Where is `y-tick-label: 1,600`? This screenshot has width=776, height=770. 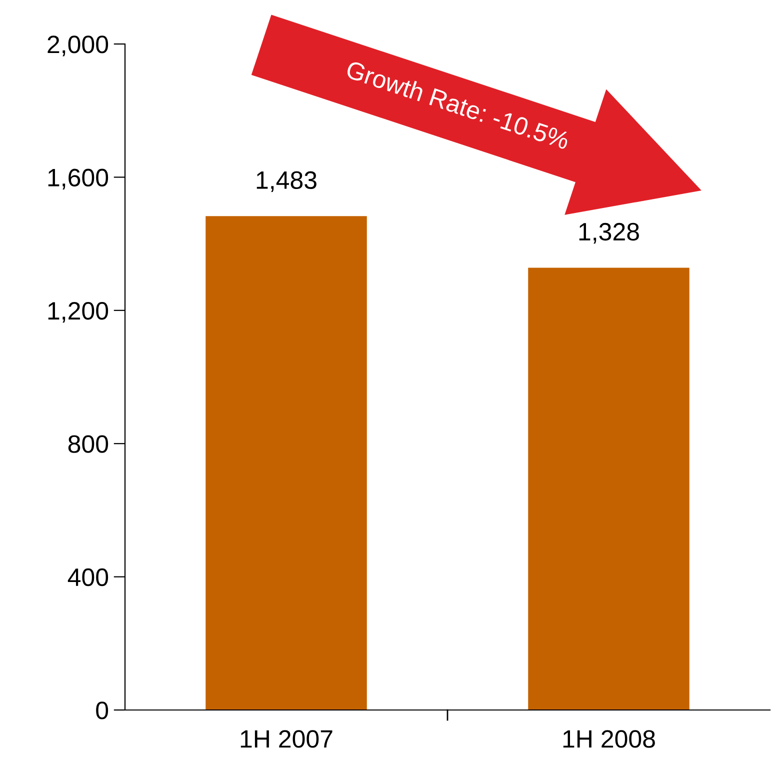
y-tick-label: 1,600 is located at coordinates (78, 179).